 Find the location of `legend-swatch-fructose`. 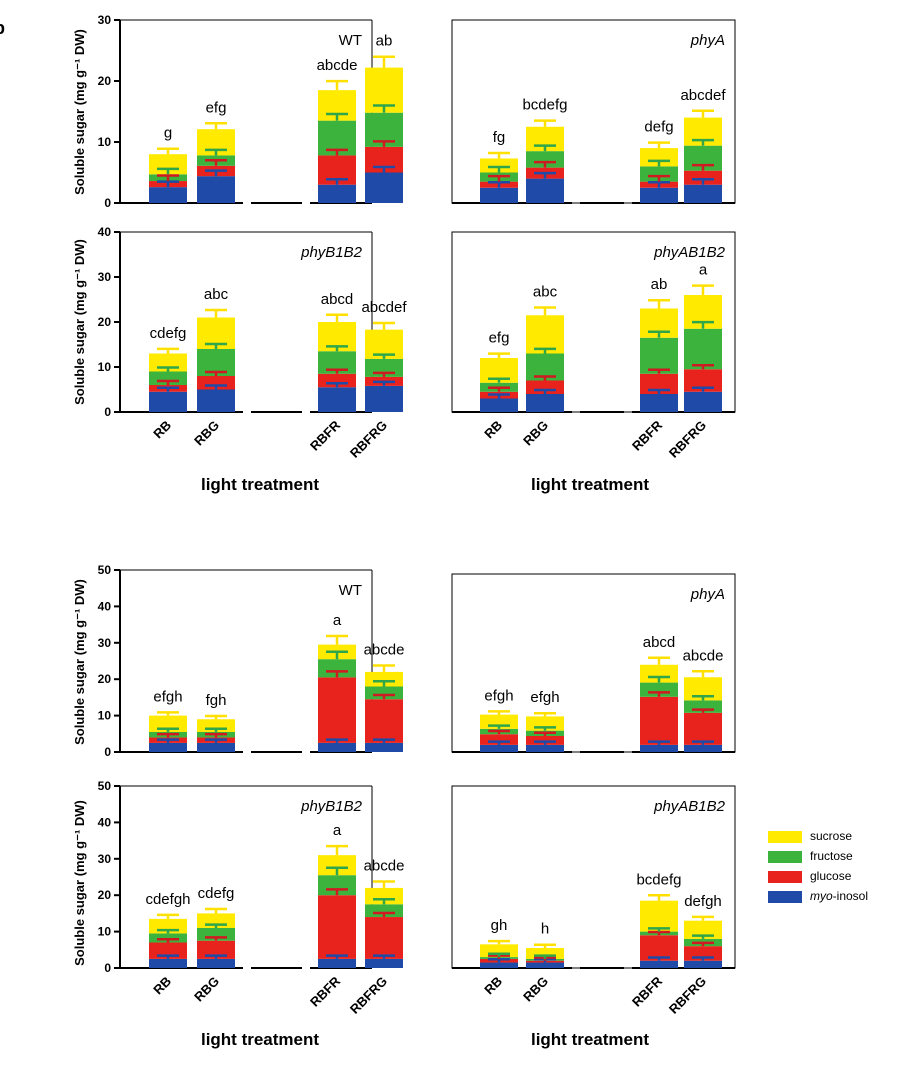

legend-swatch-fructose is located at coordinates (785, 857).